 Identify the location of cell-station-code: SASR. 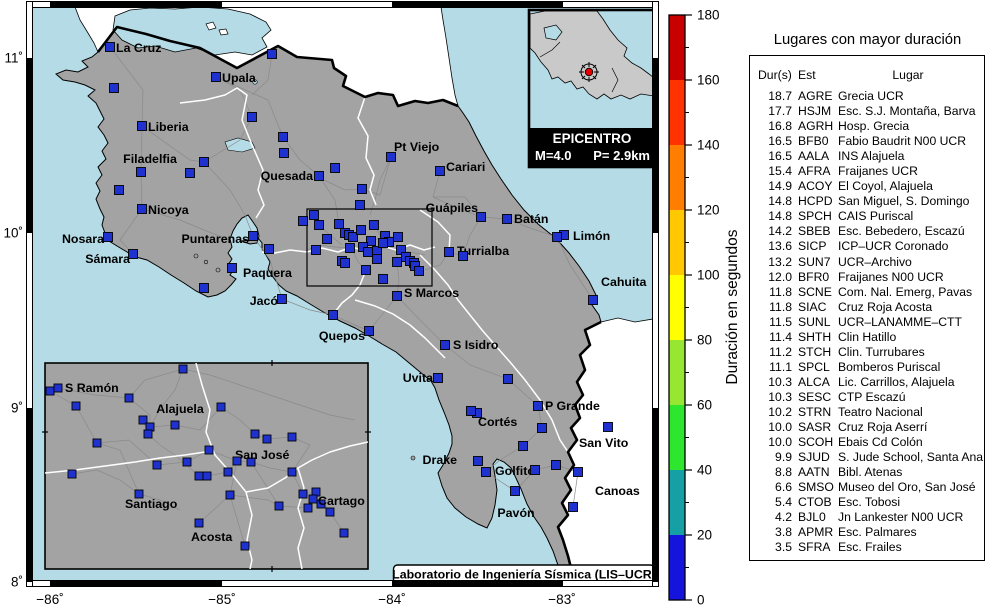
(815, 427).